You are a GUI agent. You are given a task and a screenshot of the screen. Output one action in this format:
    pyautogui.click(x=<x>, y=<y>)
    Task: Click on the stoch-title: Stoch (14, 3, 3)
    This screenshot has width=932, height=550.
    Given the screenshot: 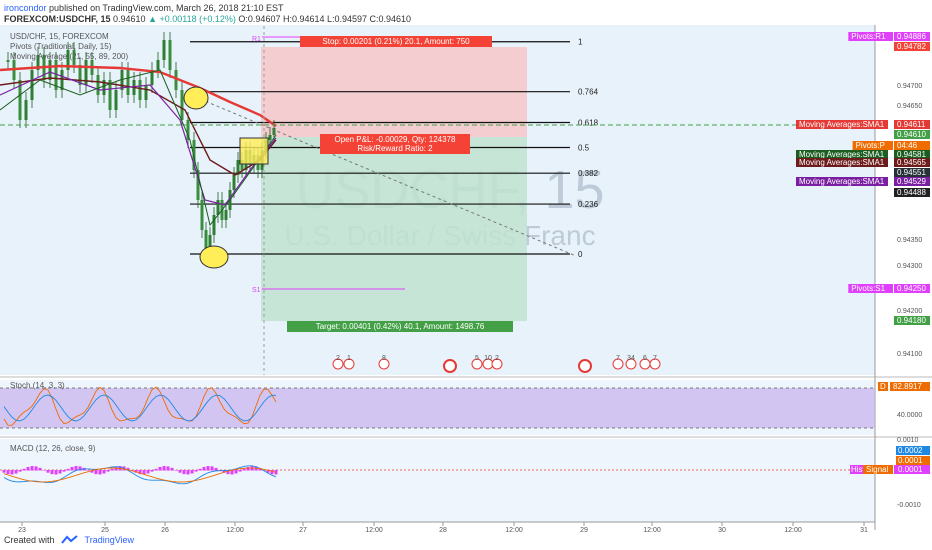 What is the action you would take?
    pyautogui.click(x=37, y=385)
    